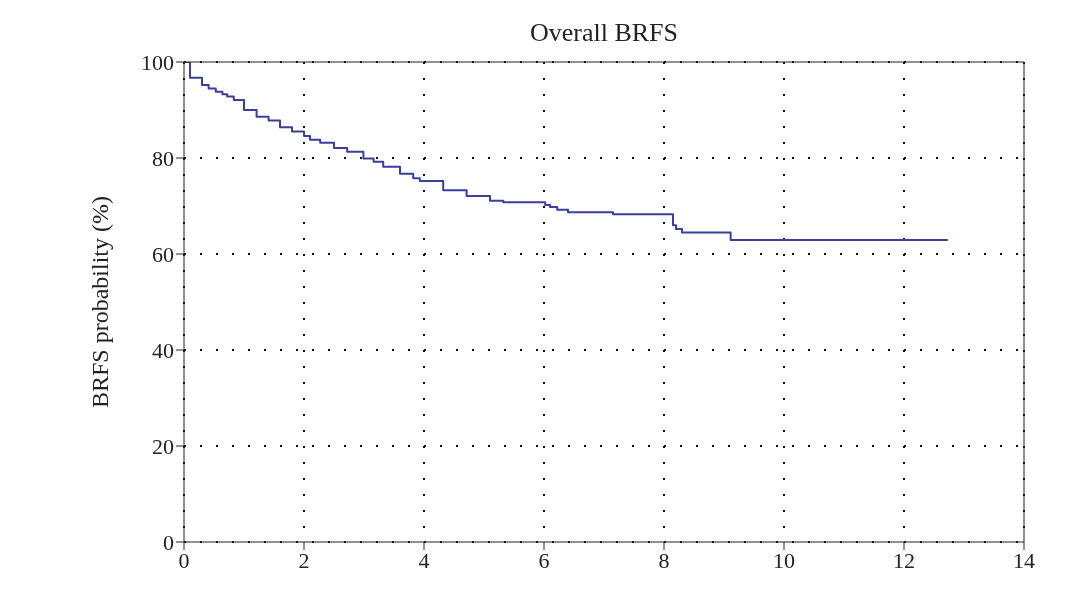 The height and width of the screenshot is (602, 1085). What do you see at coordinates (184, 560) in the screenshot?
I see `x-tick-label: 0` at bounding box center [184, 560].